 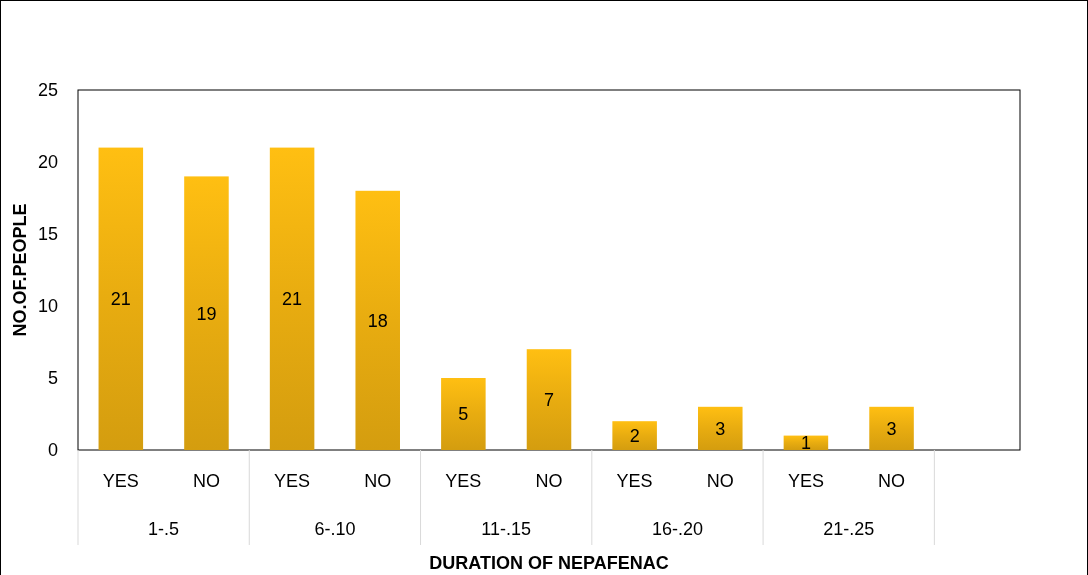 I want to click on y-tick-label: 0, so click(x=52, y=450).